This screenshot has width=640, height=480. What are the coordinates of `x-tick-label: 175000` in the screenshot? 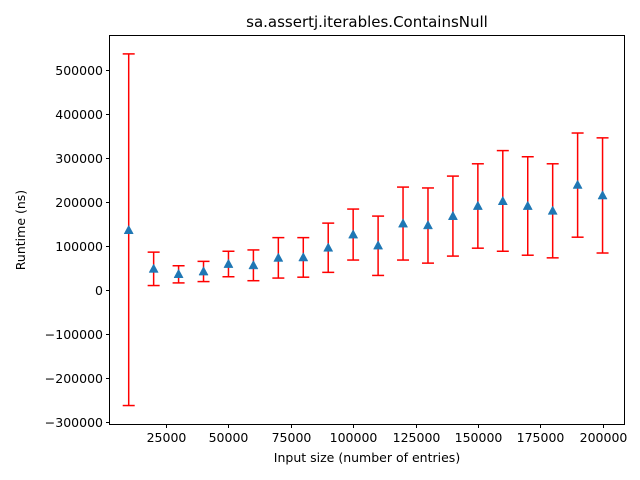 It's located at (541, 437).